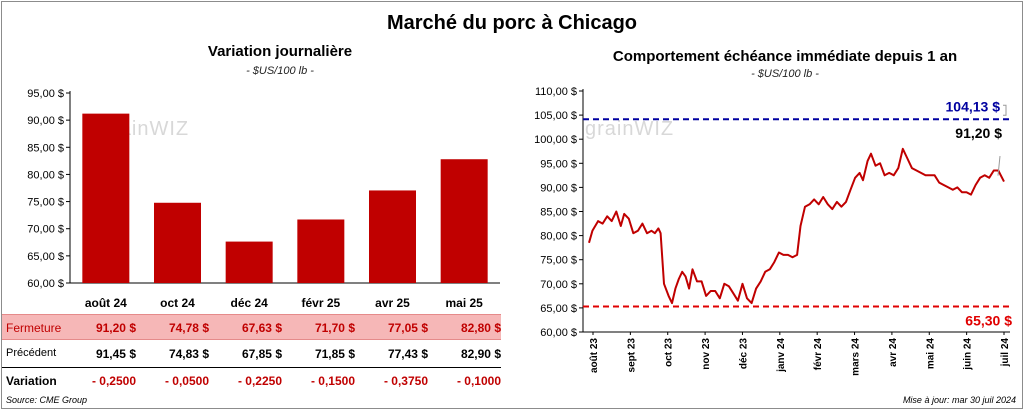 This screenshot has height=410, width=1024. What do you see at coordinates (512, 23) in the screenshot?
I see `page-title: Marché du porc à Chicago` at bounding box center [512, 23].